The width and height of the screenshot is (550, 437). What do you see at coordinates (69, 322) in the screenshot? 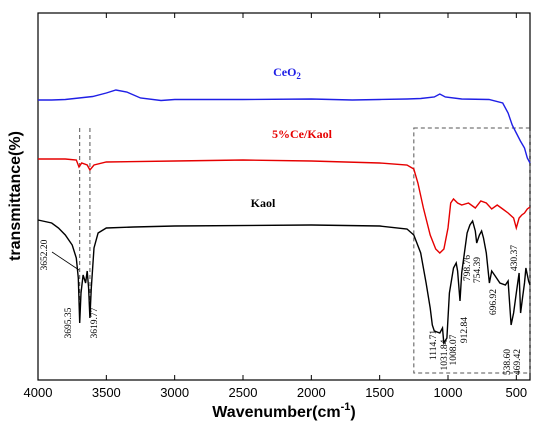
I see `peak-label-1: 3695.35` at bounding box center [69, 322].